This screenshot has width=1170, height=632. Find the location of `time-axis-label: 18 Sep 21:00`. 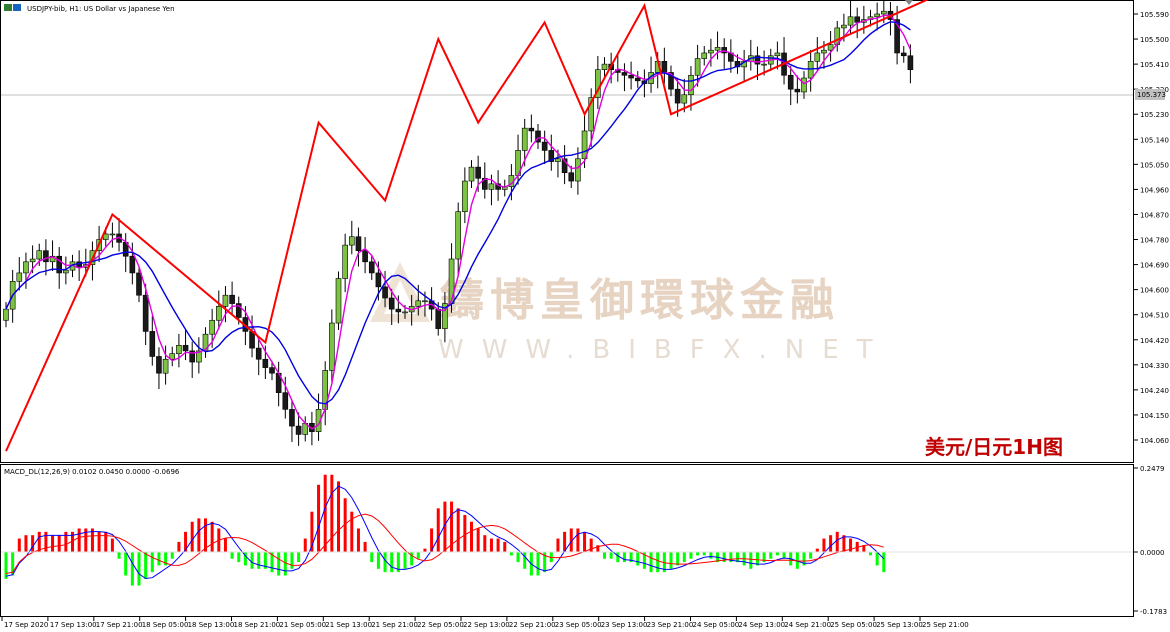

time-axis-label: 18 Sep 21:00 is located at coordinates (257, 625).